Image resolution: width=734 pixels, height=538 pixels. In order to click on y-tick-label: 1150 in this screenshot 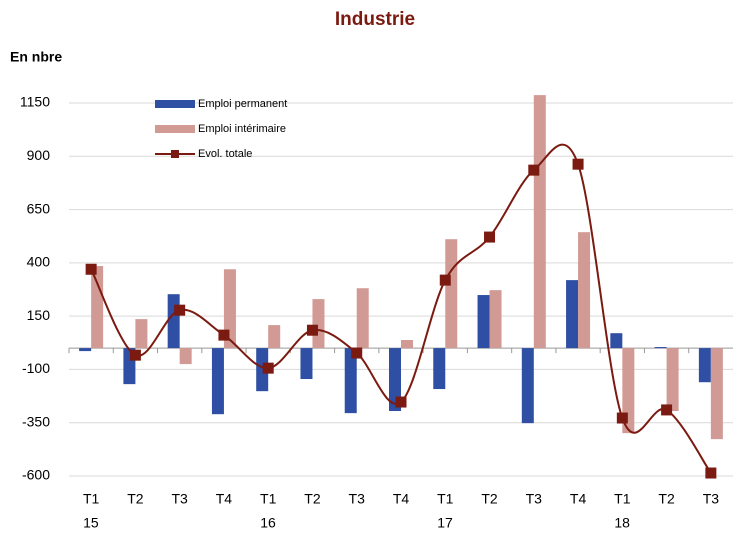, I will do `click(35, 102)`.